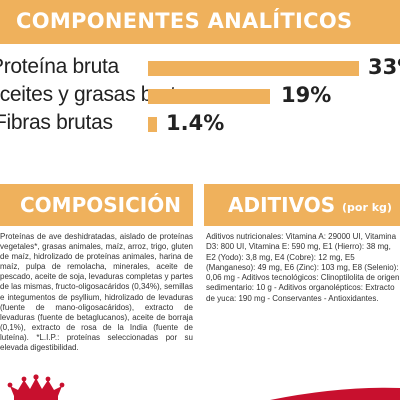  I want to click on nutrient-row-fiber: Fibras brutas 1.4%, so click(200, 124).